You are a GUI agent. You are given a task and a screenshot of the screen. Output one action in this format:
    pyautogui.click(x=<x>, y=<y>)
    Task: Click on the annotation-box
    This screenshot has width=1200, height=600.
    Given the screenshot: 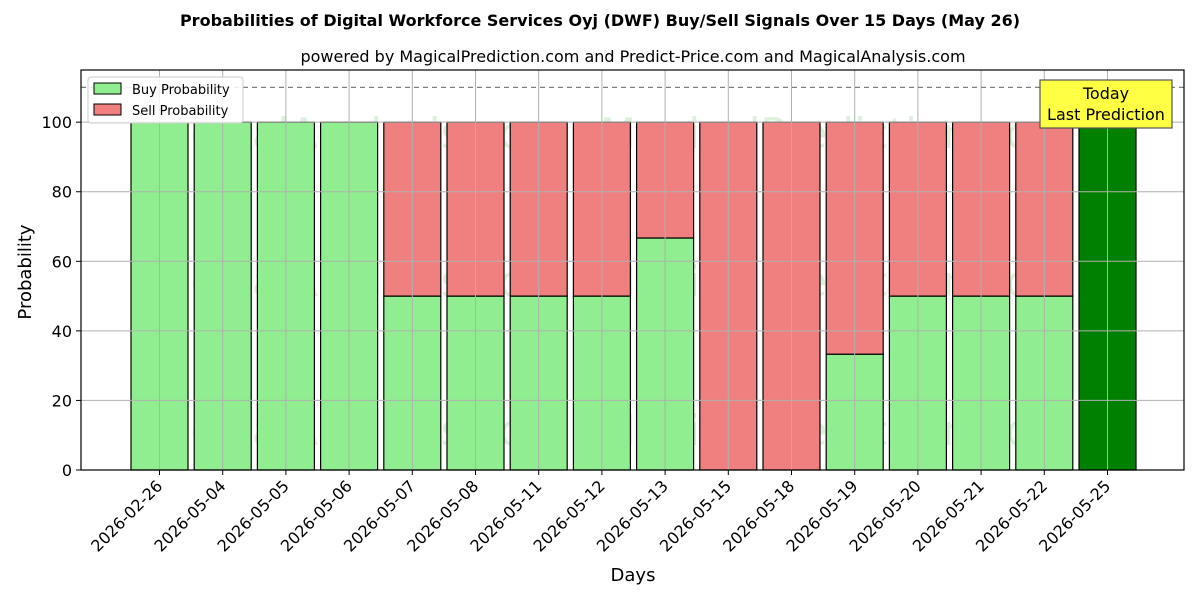 What is the action you would take?
    pyautogui.click(x=1106, y=104)
    